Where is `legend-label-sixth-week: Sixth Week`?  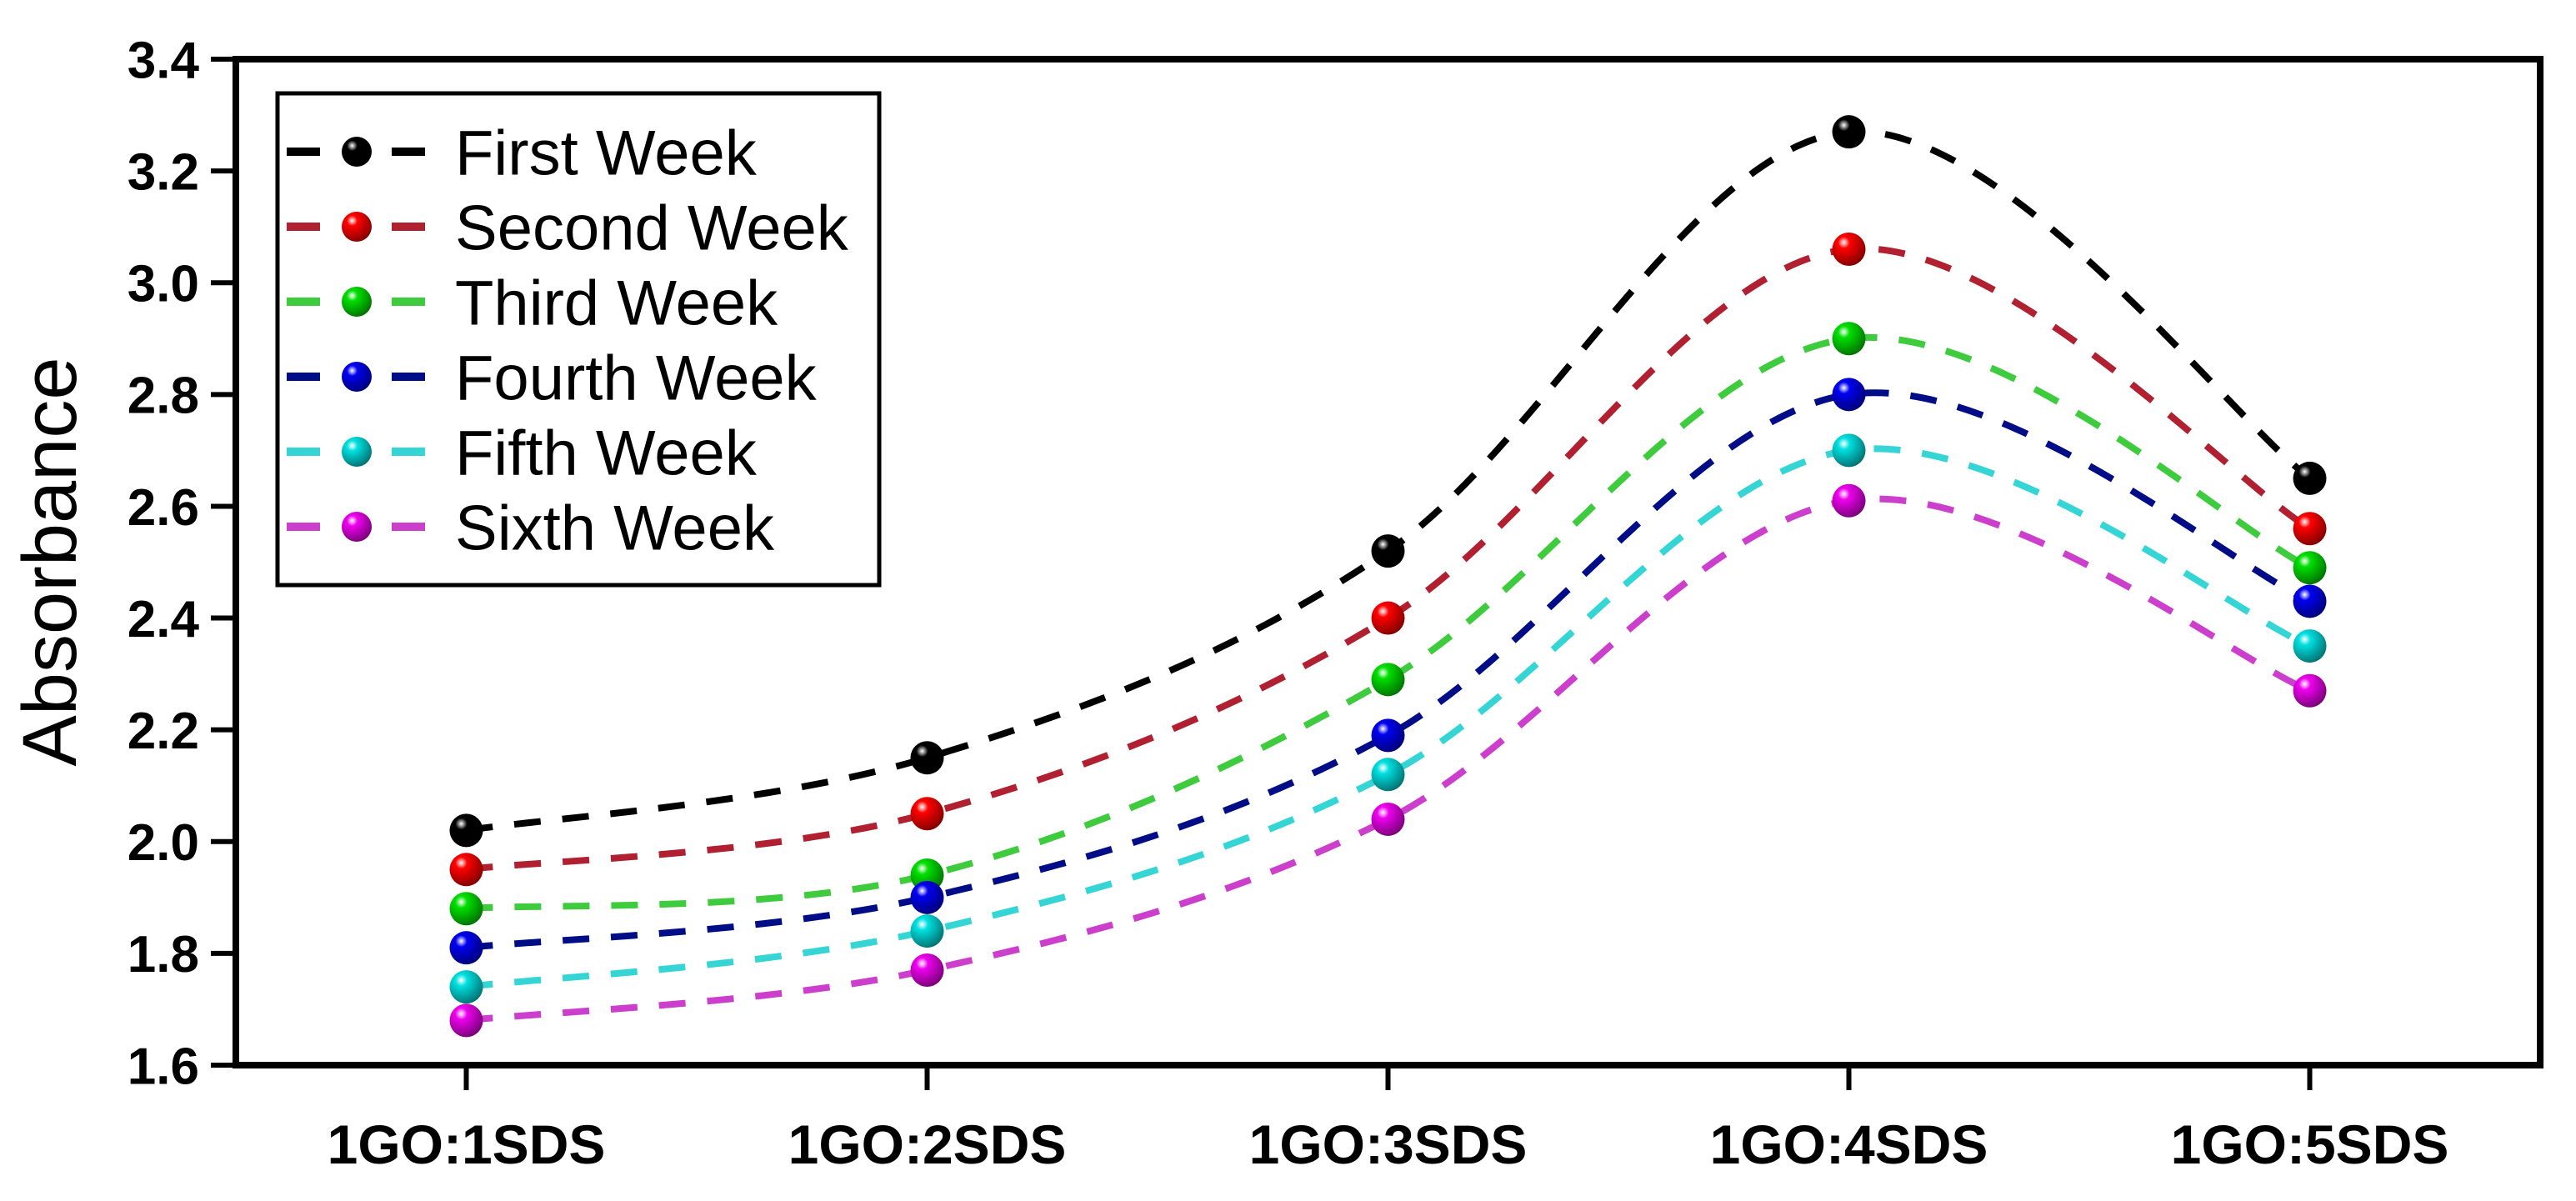 legend-label-sixth-week: Sixth Week is located at coordinates (615, 528).